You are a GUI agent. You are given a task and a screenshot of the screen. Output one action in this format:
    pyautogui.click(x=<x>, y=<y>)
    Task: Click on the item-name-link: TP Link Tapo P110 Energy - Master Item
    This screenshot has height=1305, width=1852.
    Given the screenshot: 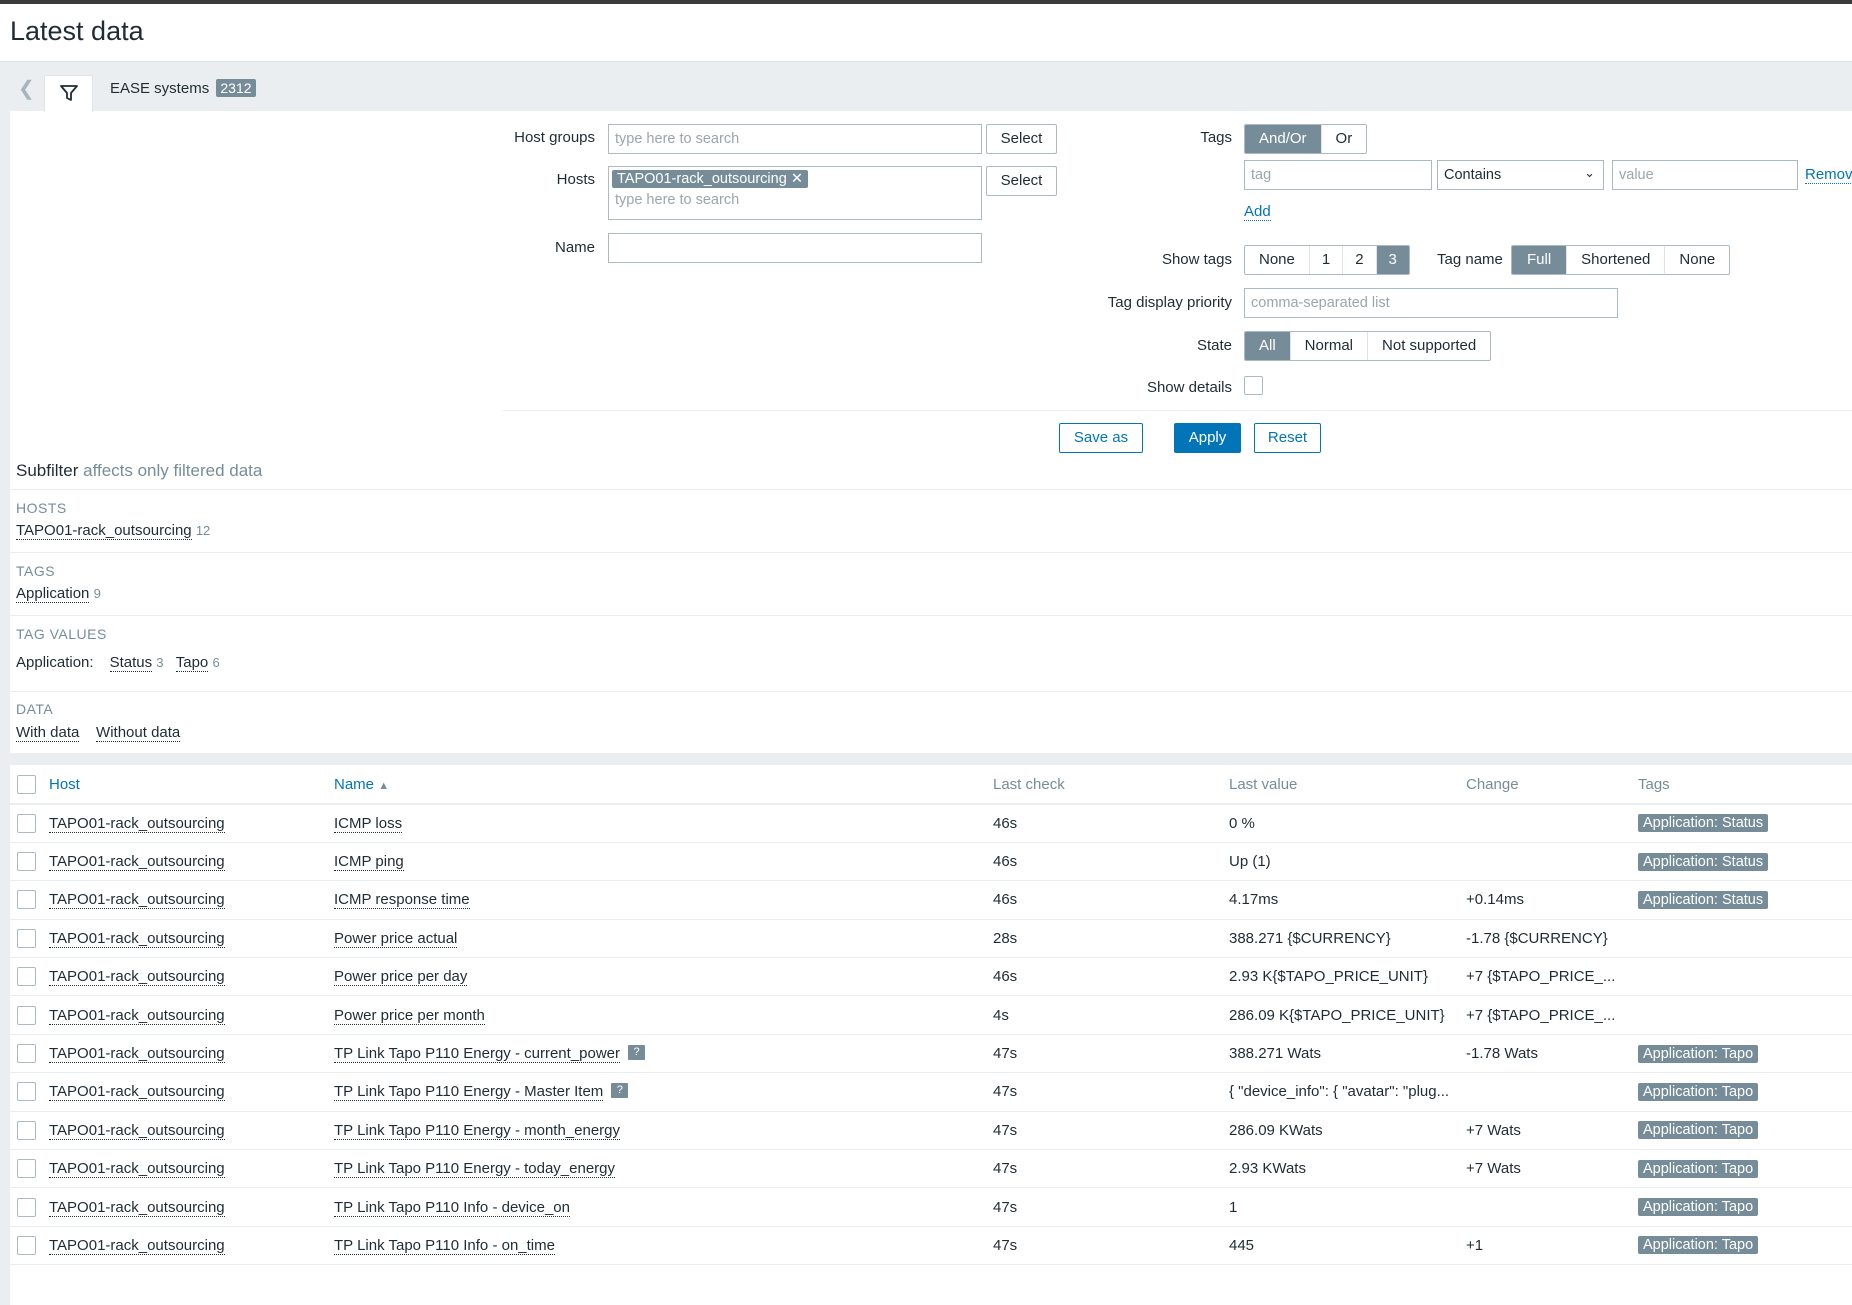 What is the action you would take?
    pyautogui.click(x=469, y=1092)
    